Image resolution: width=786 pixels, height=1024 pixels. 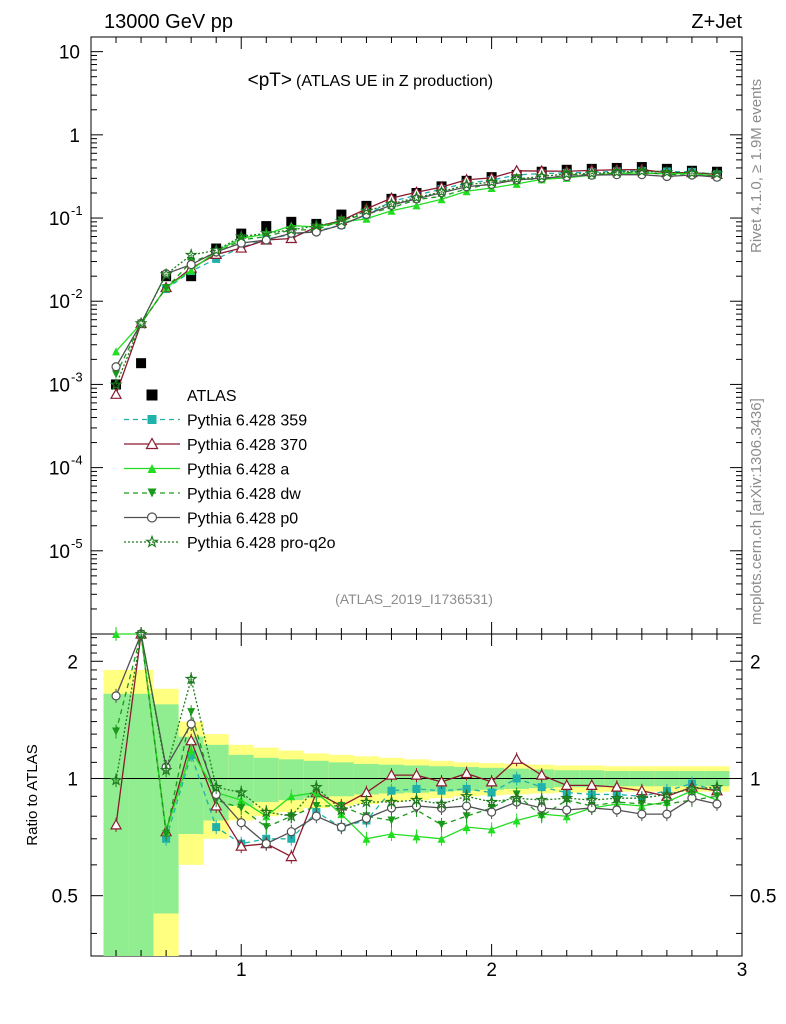 What do you see at coordinates (756, 511) in the screenshot?
I see `mcplots-label: mcplots.cern.ch [arXiv:1306.3436]` at bounding box center [756, 511].